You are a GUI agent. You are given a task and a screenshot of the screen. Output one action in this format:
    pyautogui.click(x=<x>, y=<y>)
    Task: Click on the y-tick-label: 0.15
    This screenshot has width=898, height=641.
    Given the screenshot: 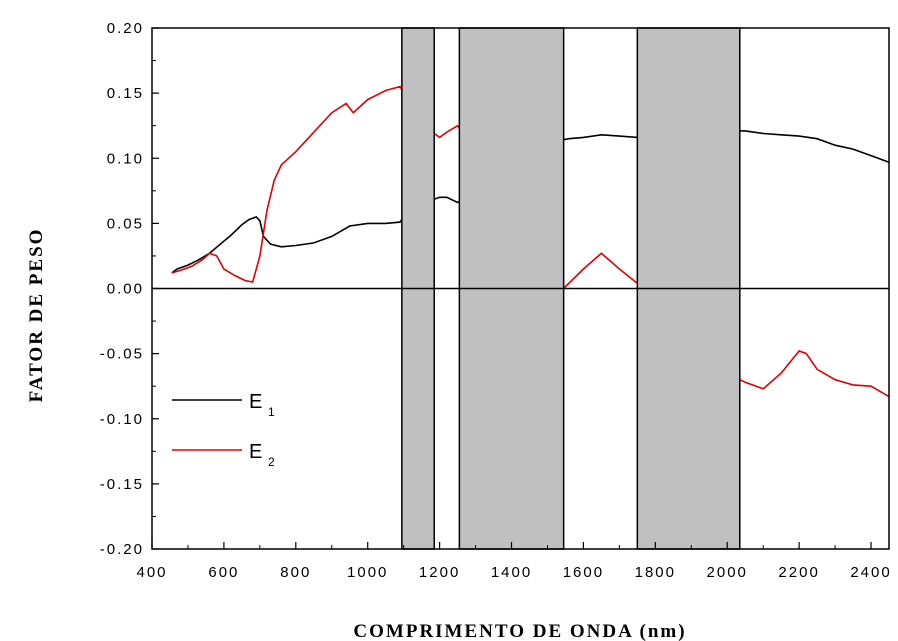 What is the action you would take?
    pyautogui.click(x=125, y=93)
    